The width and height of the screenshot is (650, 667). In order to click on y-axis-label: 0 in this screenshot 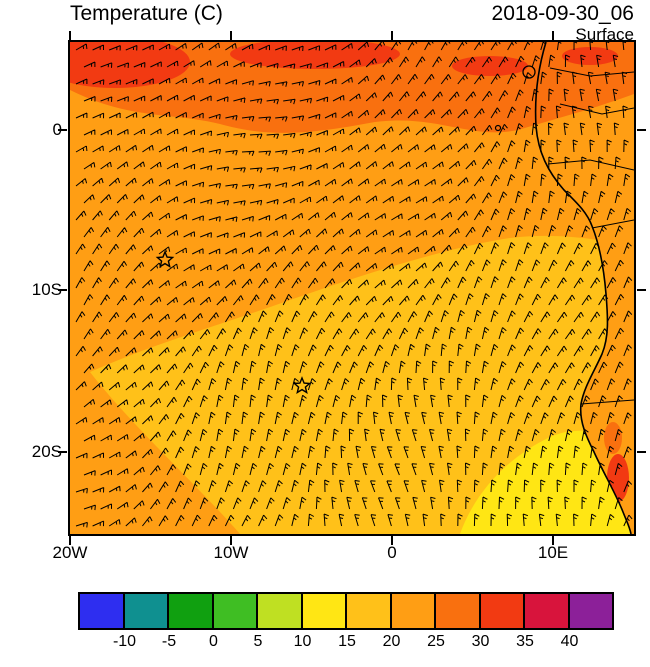, I will do `click(38, 130)`.